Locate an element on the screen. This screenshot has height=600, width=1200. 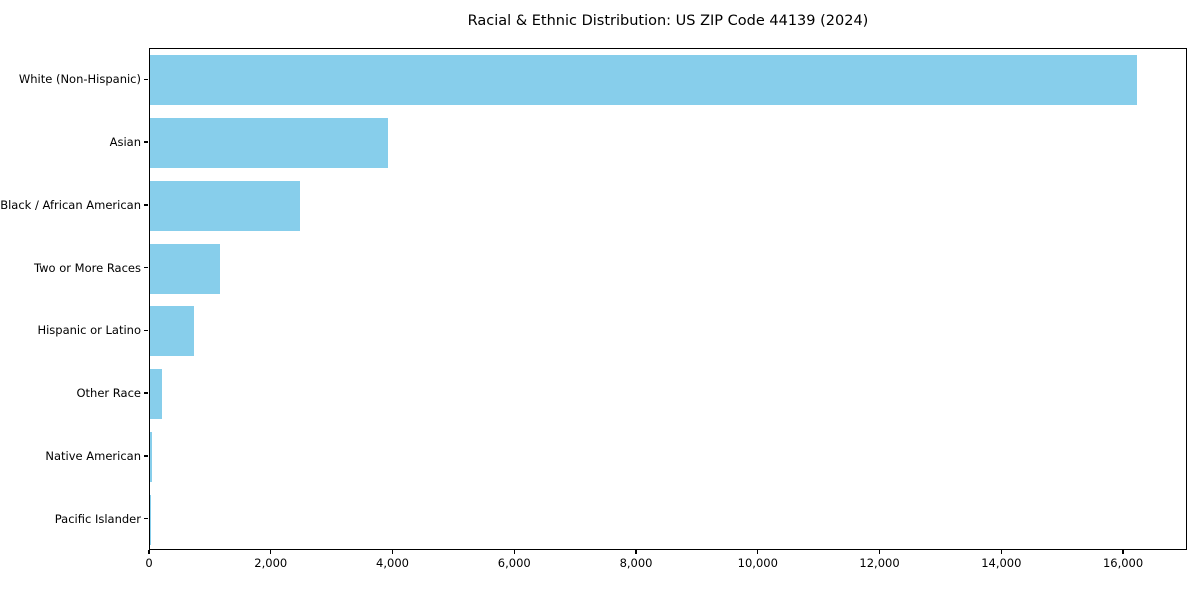
bar-two-or-more-races is located at coordinates (185, 268).